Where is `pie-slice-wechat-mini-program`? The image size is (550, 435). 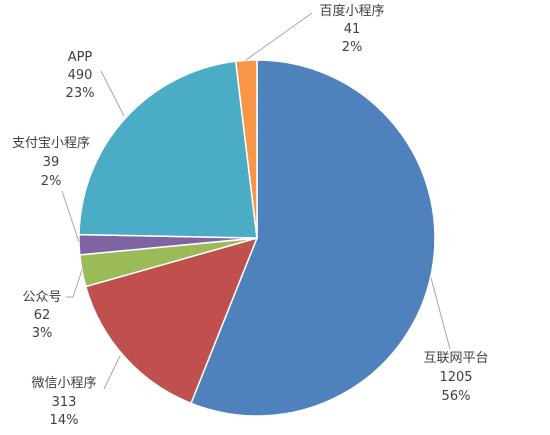 pie-slice-wechat-mini-program is located at coordinates (171, 320).